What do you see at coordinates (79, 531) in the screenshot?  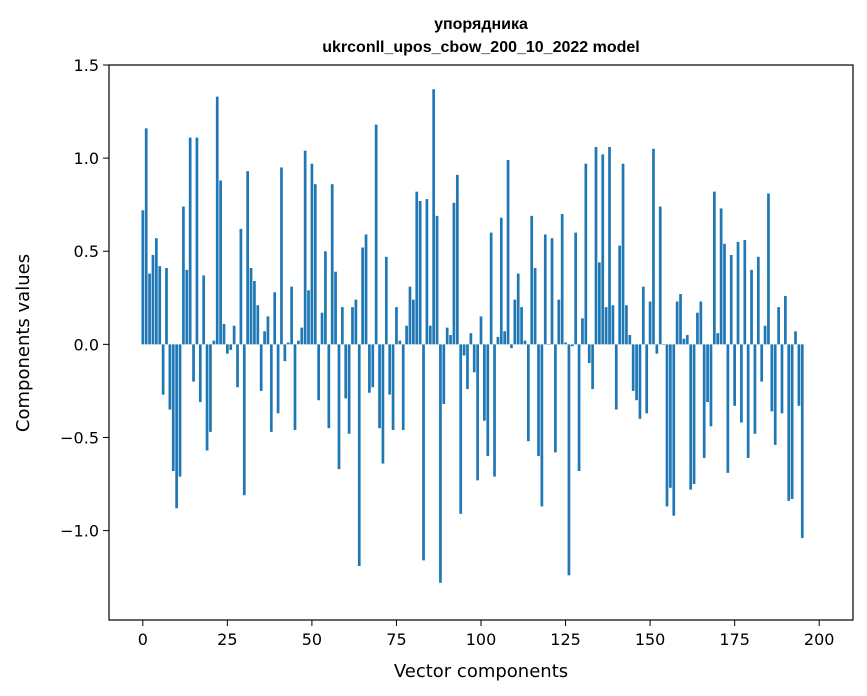 I see `y-tick-label: −1.0` at bounding box center [79, 531].